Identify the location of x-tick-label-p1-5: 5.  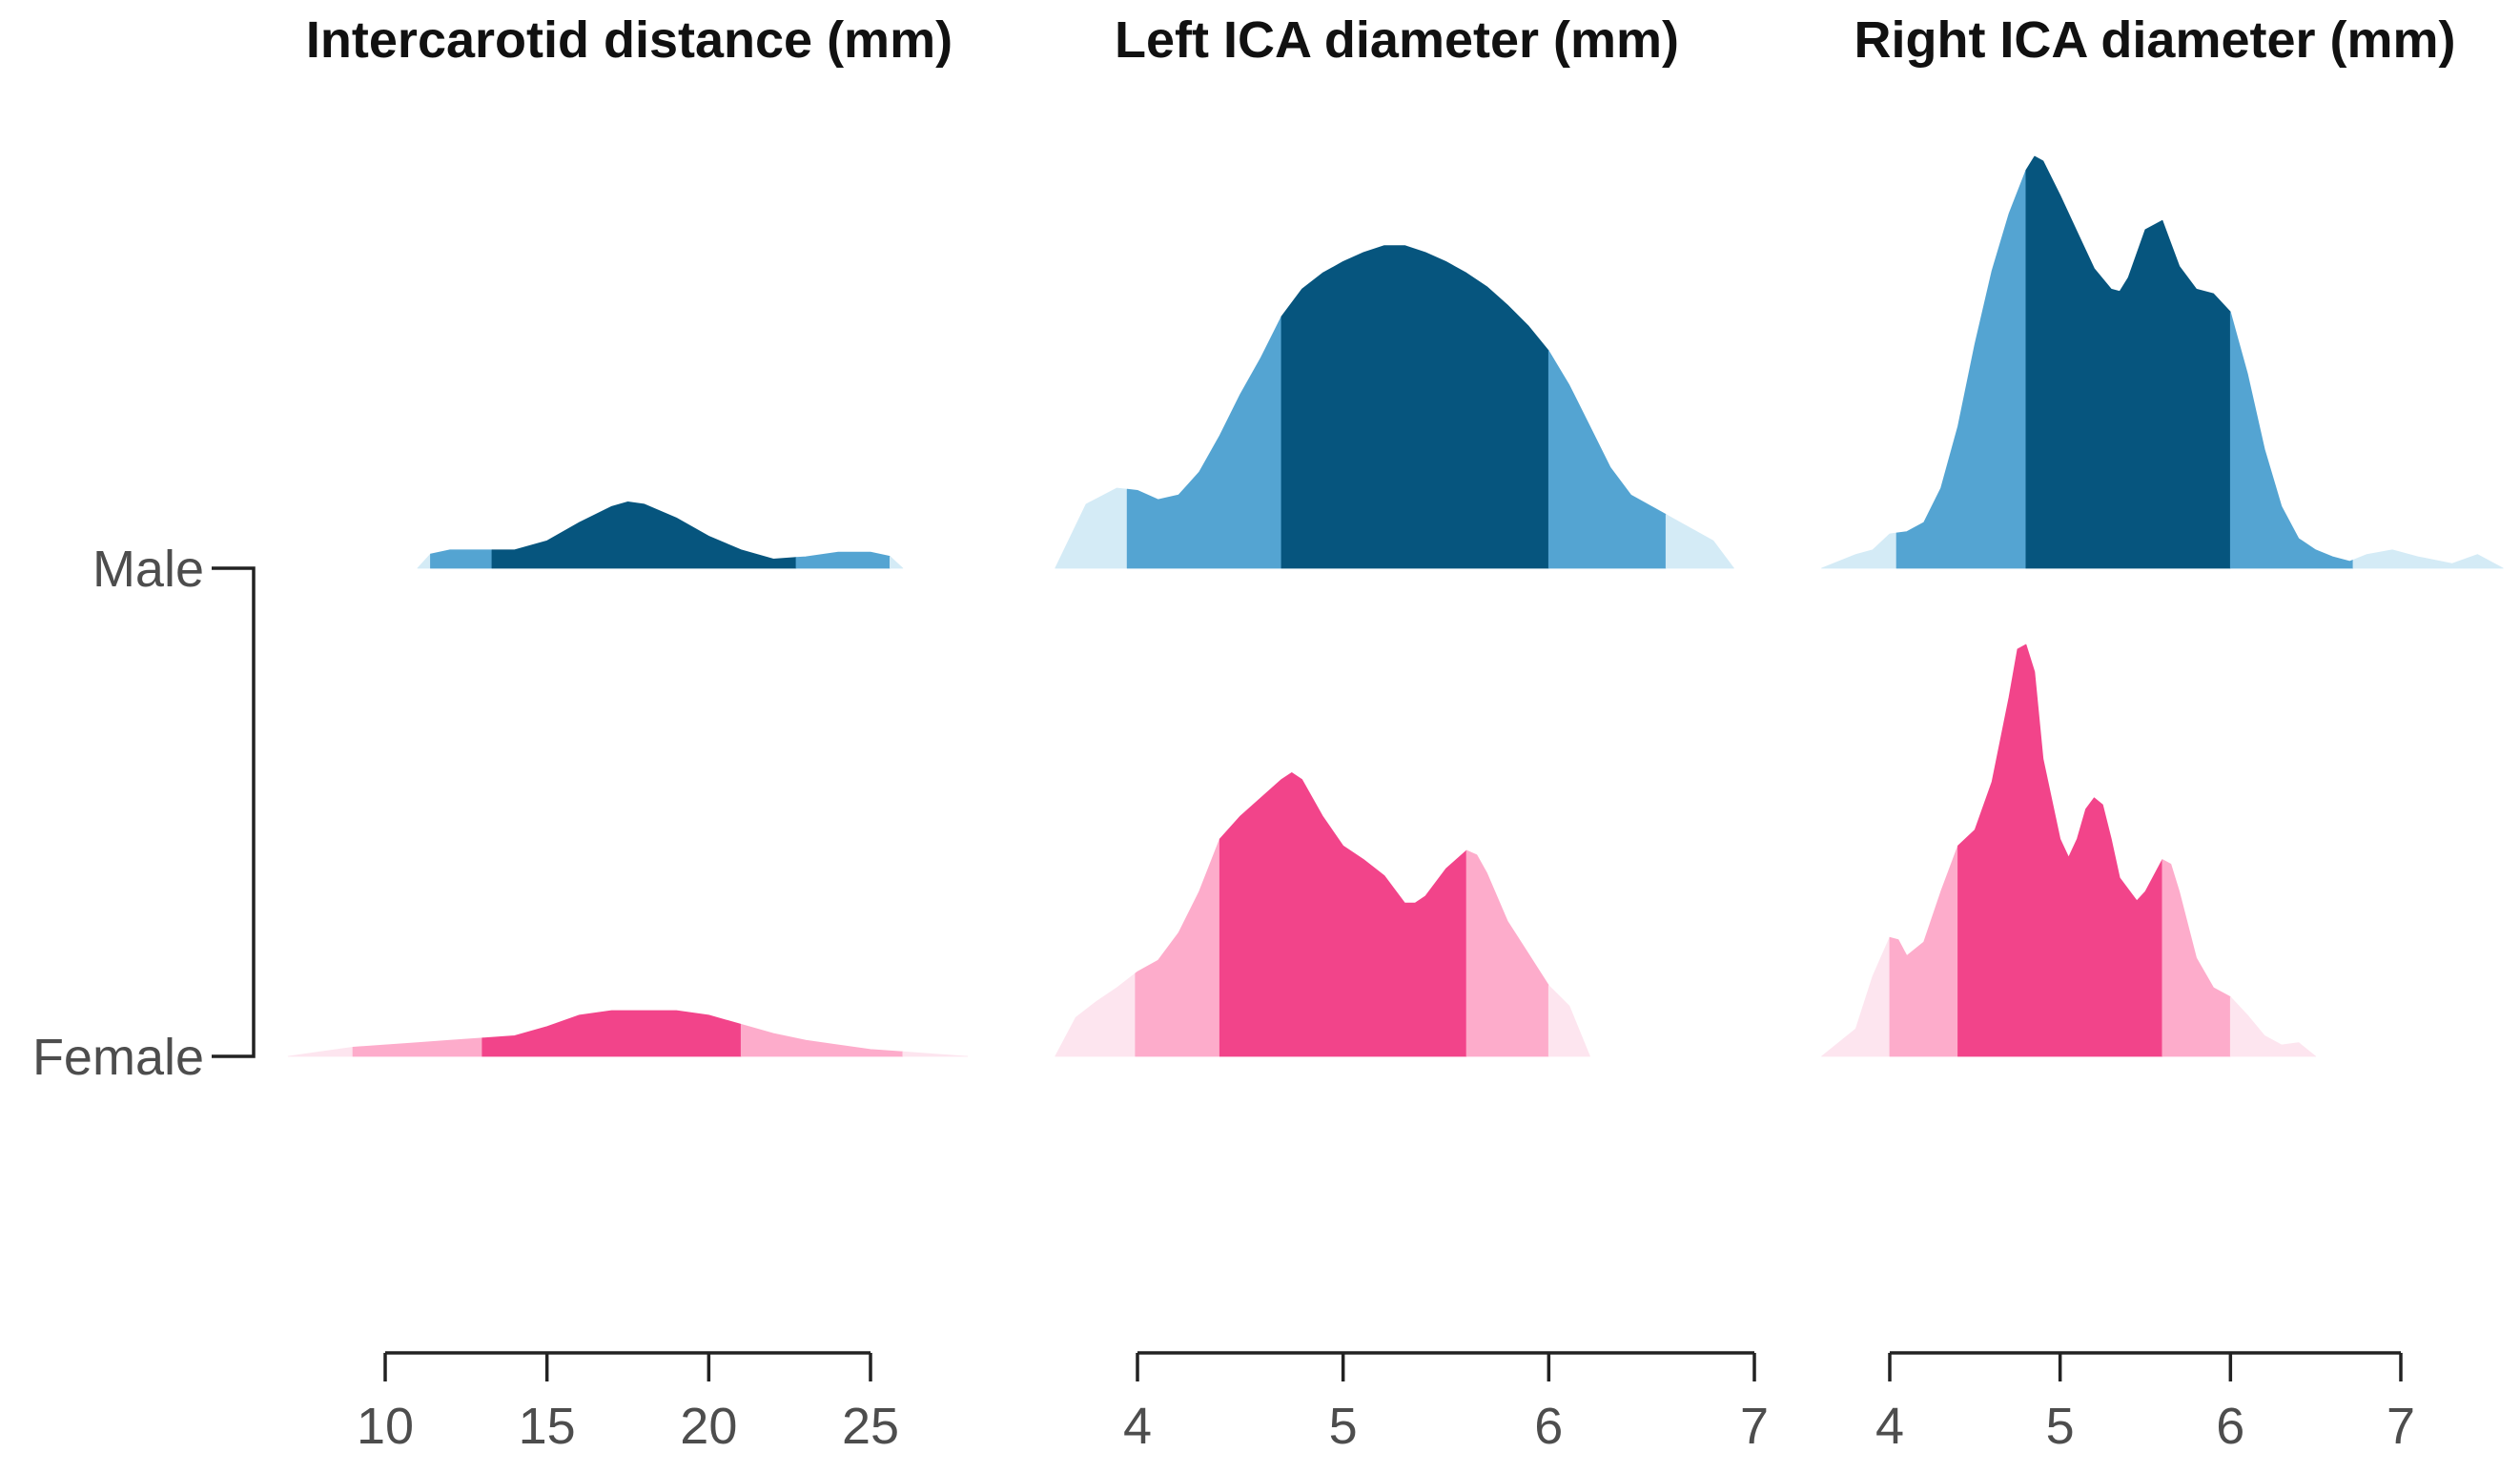
(1343, 1427).